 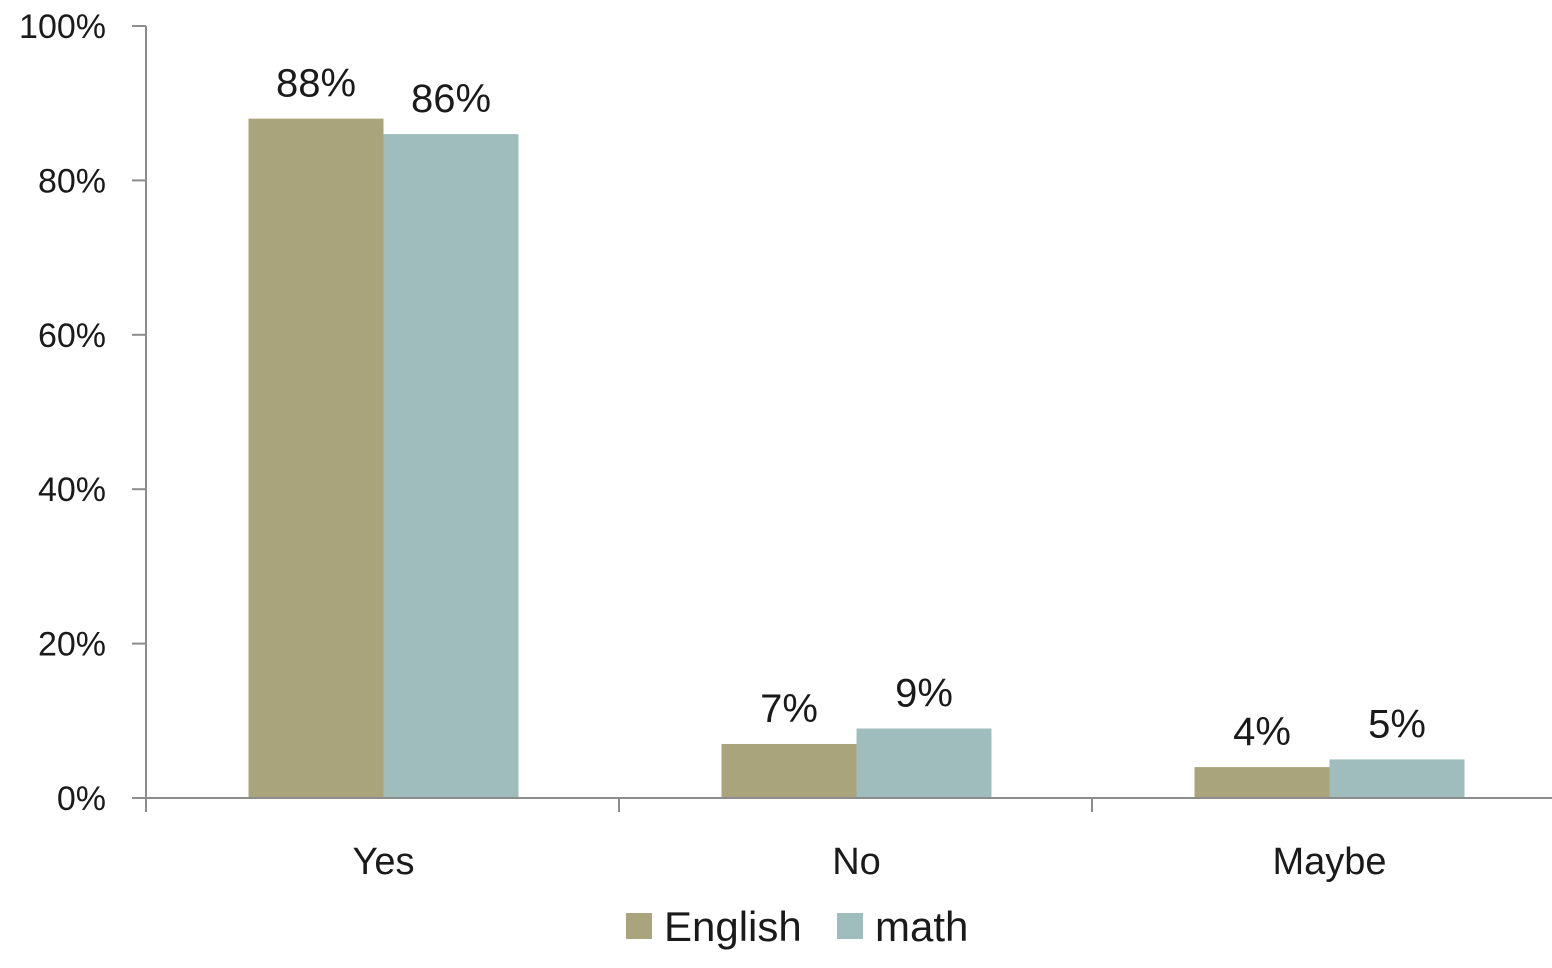 I want to click on category-label-yes: Yes, so click(x=384, y=862).